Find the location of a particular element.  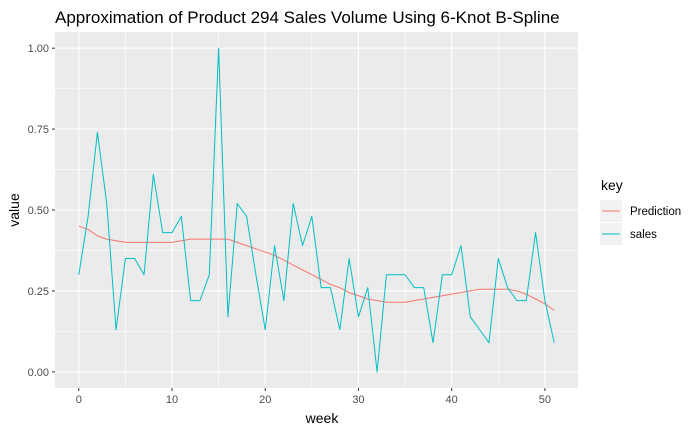

y-axis-title: value is located at coordinates (14, 210).